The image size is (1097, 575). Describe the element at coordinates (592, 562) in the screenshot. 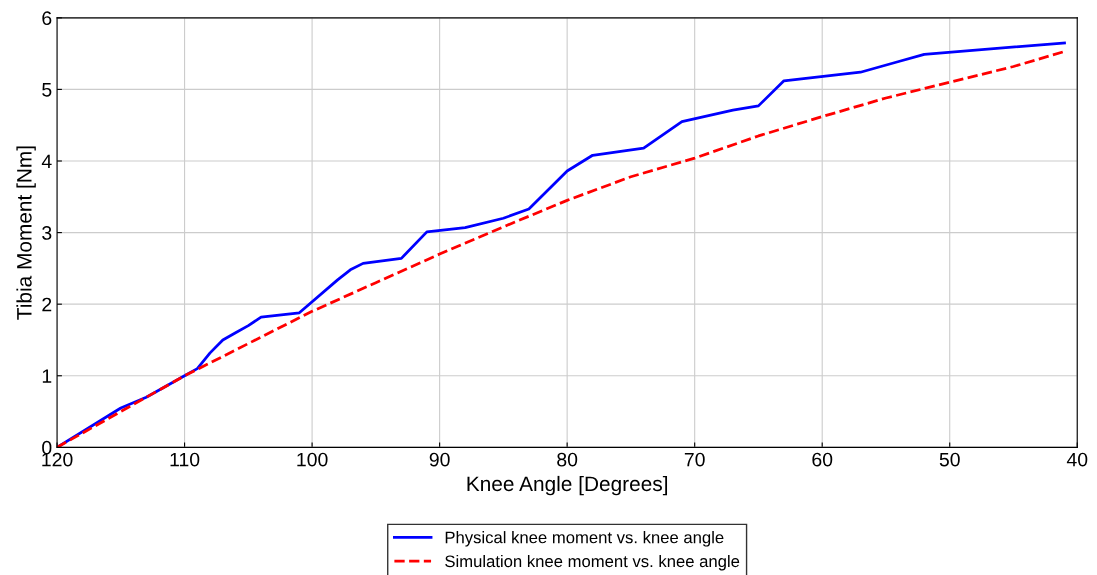

I see `legend-label: Simulation knee moment vs. knee angle` at that location.